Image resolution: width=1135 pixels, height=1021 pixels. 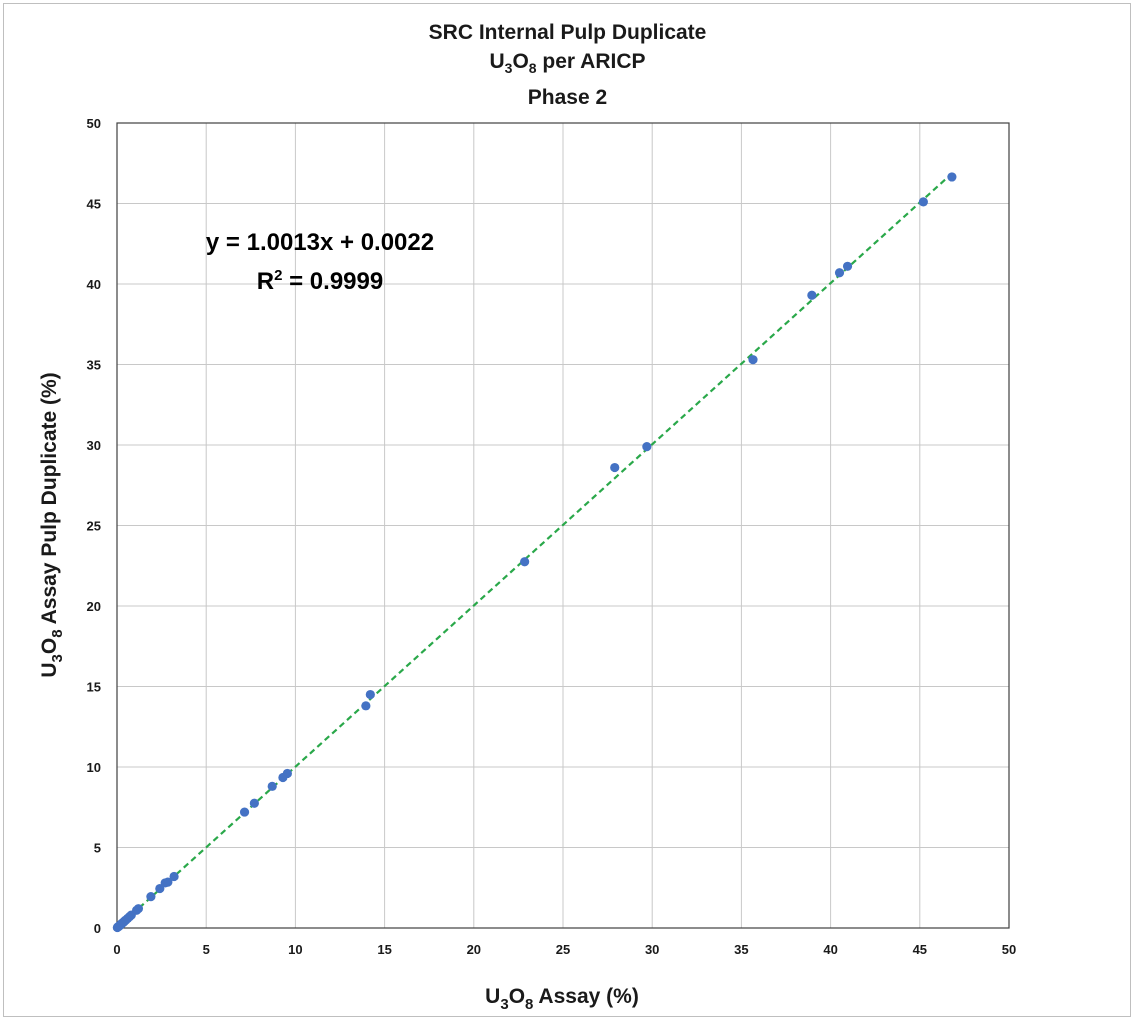 I want to click on y-axis-title-mid: O, so click(x=49, y=646).